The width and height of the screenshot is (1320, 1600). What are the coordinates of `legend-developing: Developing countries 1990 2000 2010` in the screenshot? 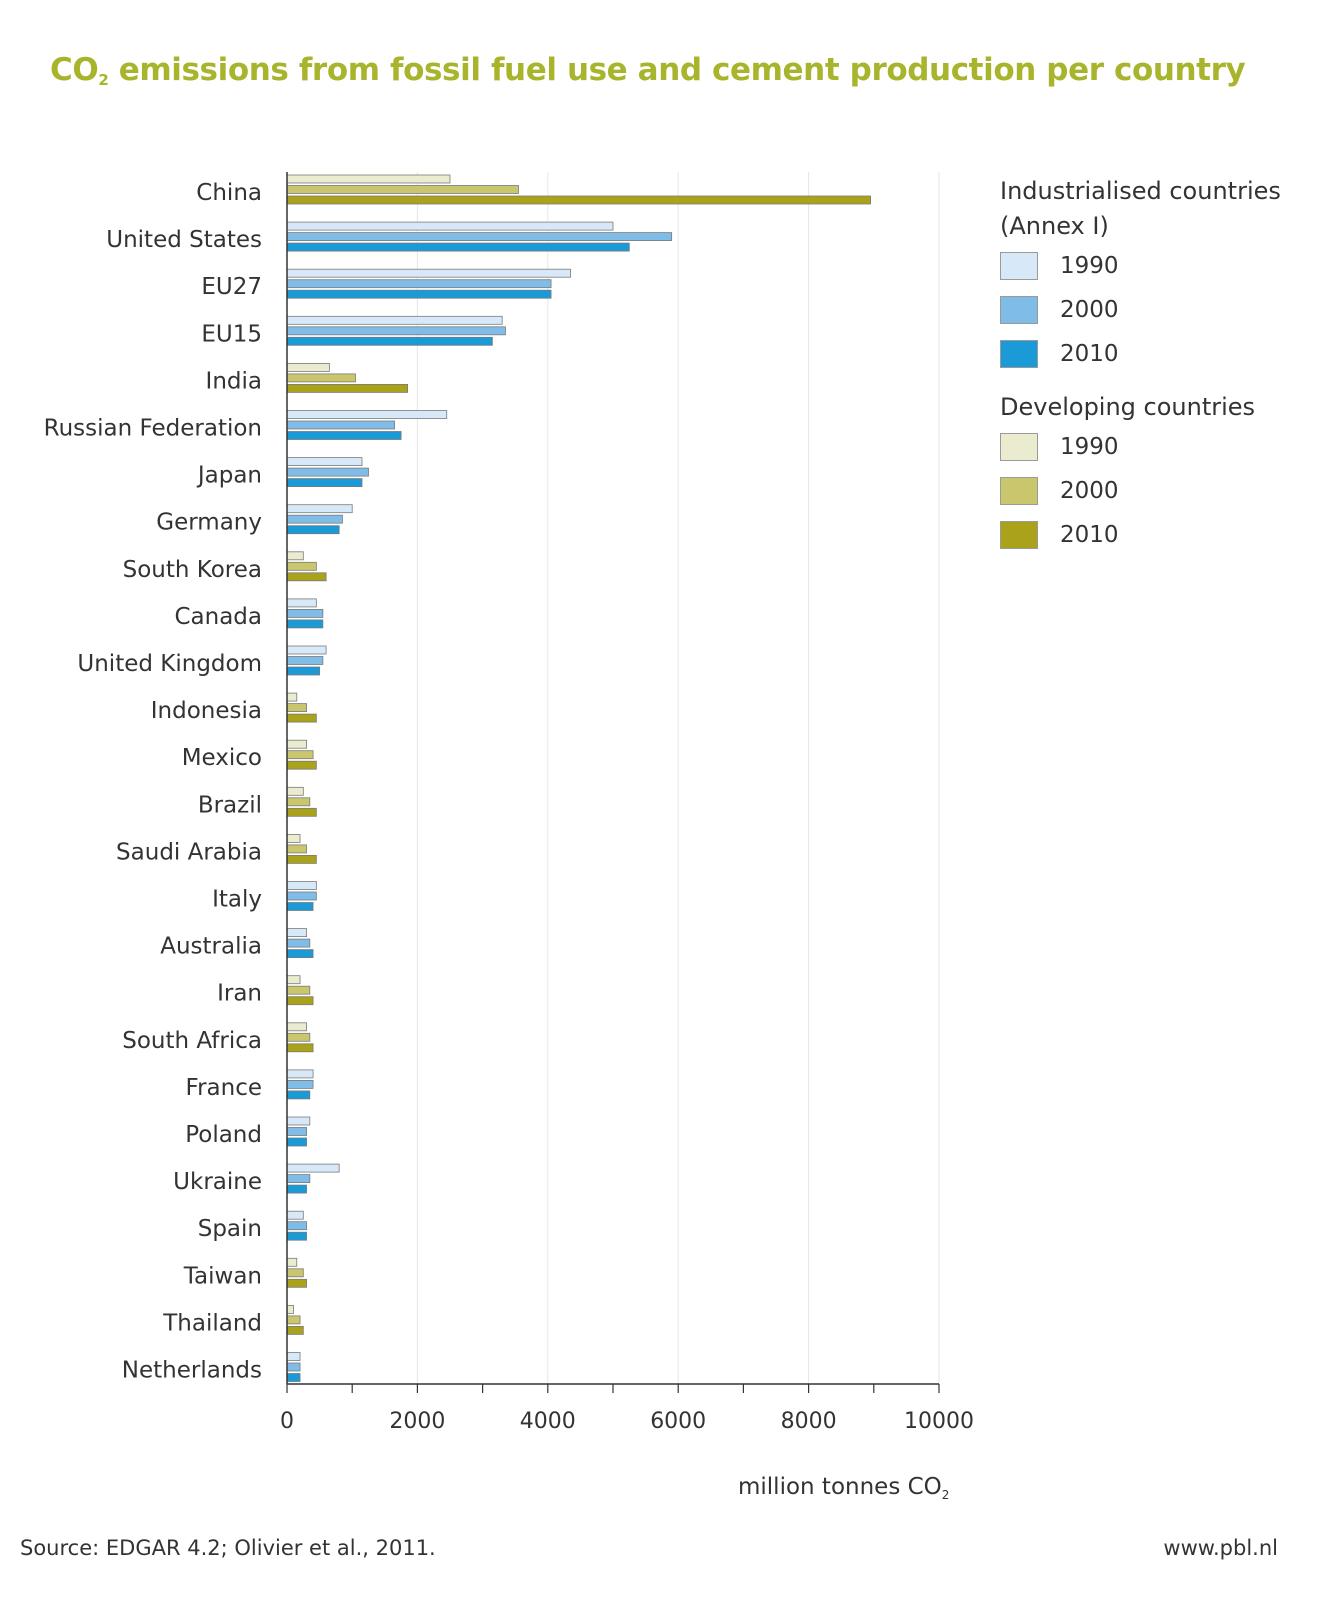 It's located at (1155, 473).